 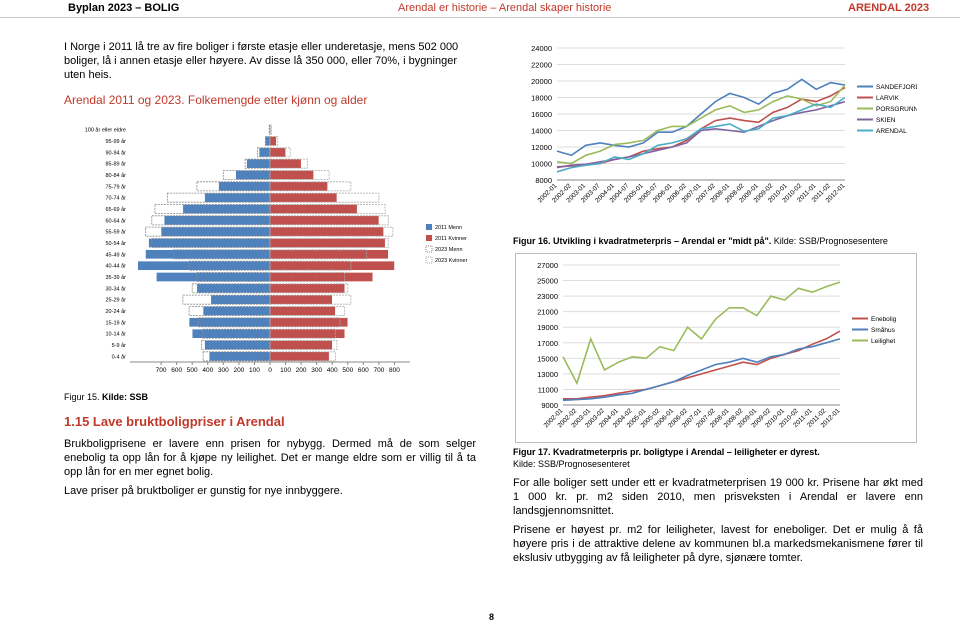 I want to click on y-tick-label: 21000, so click(x=547, y=312).